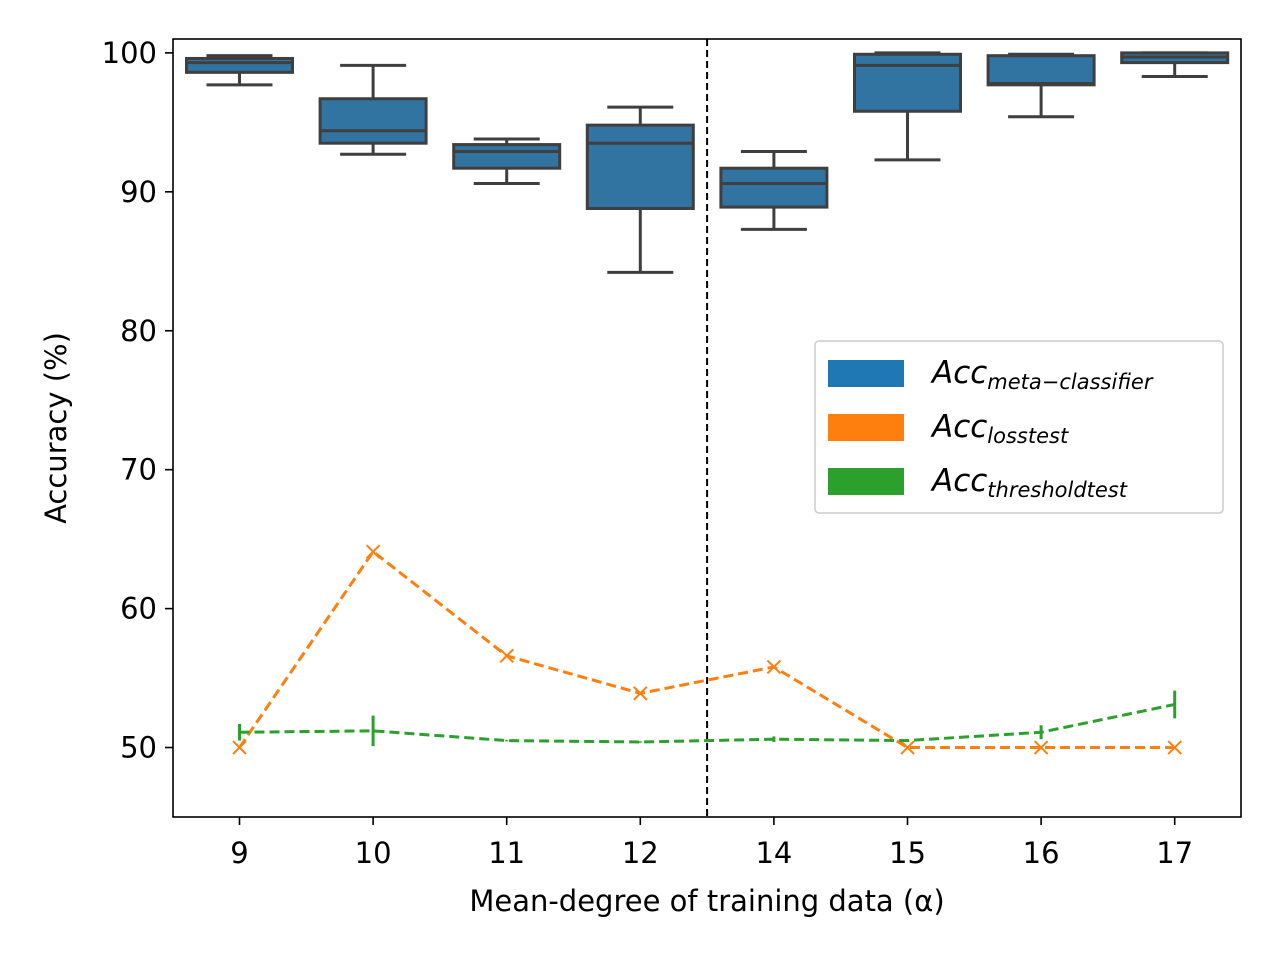 The height and width of the screenshot is (960, 1280). Describe the element at coordinates (907, 853) in the screenshot. I see `x-tick-label: 15` at that location.